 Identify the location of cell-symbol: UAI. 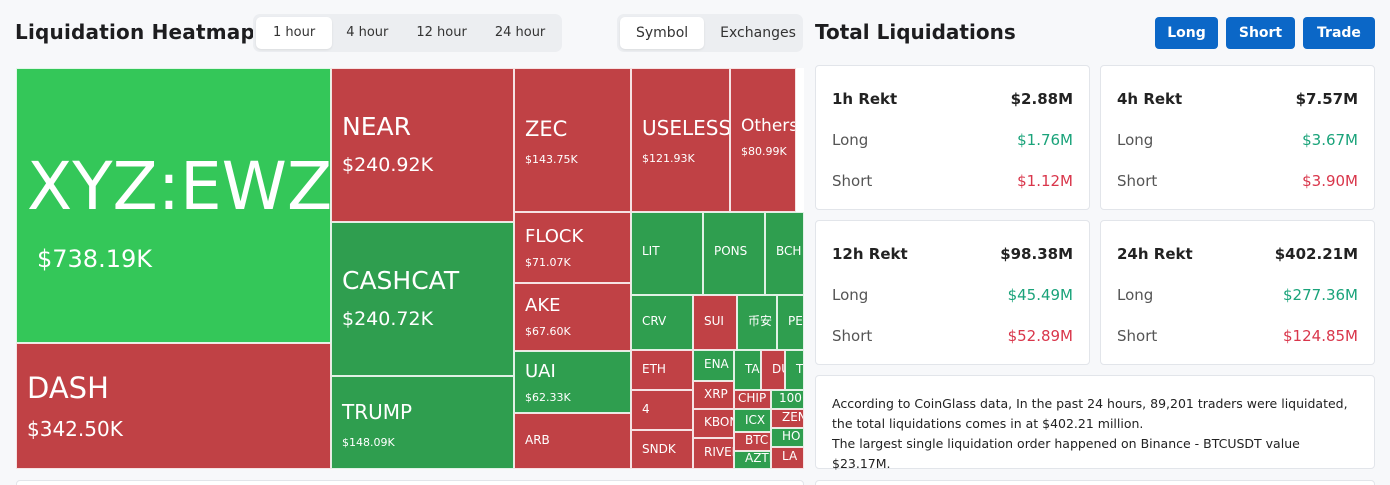
(540, 371).